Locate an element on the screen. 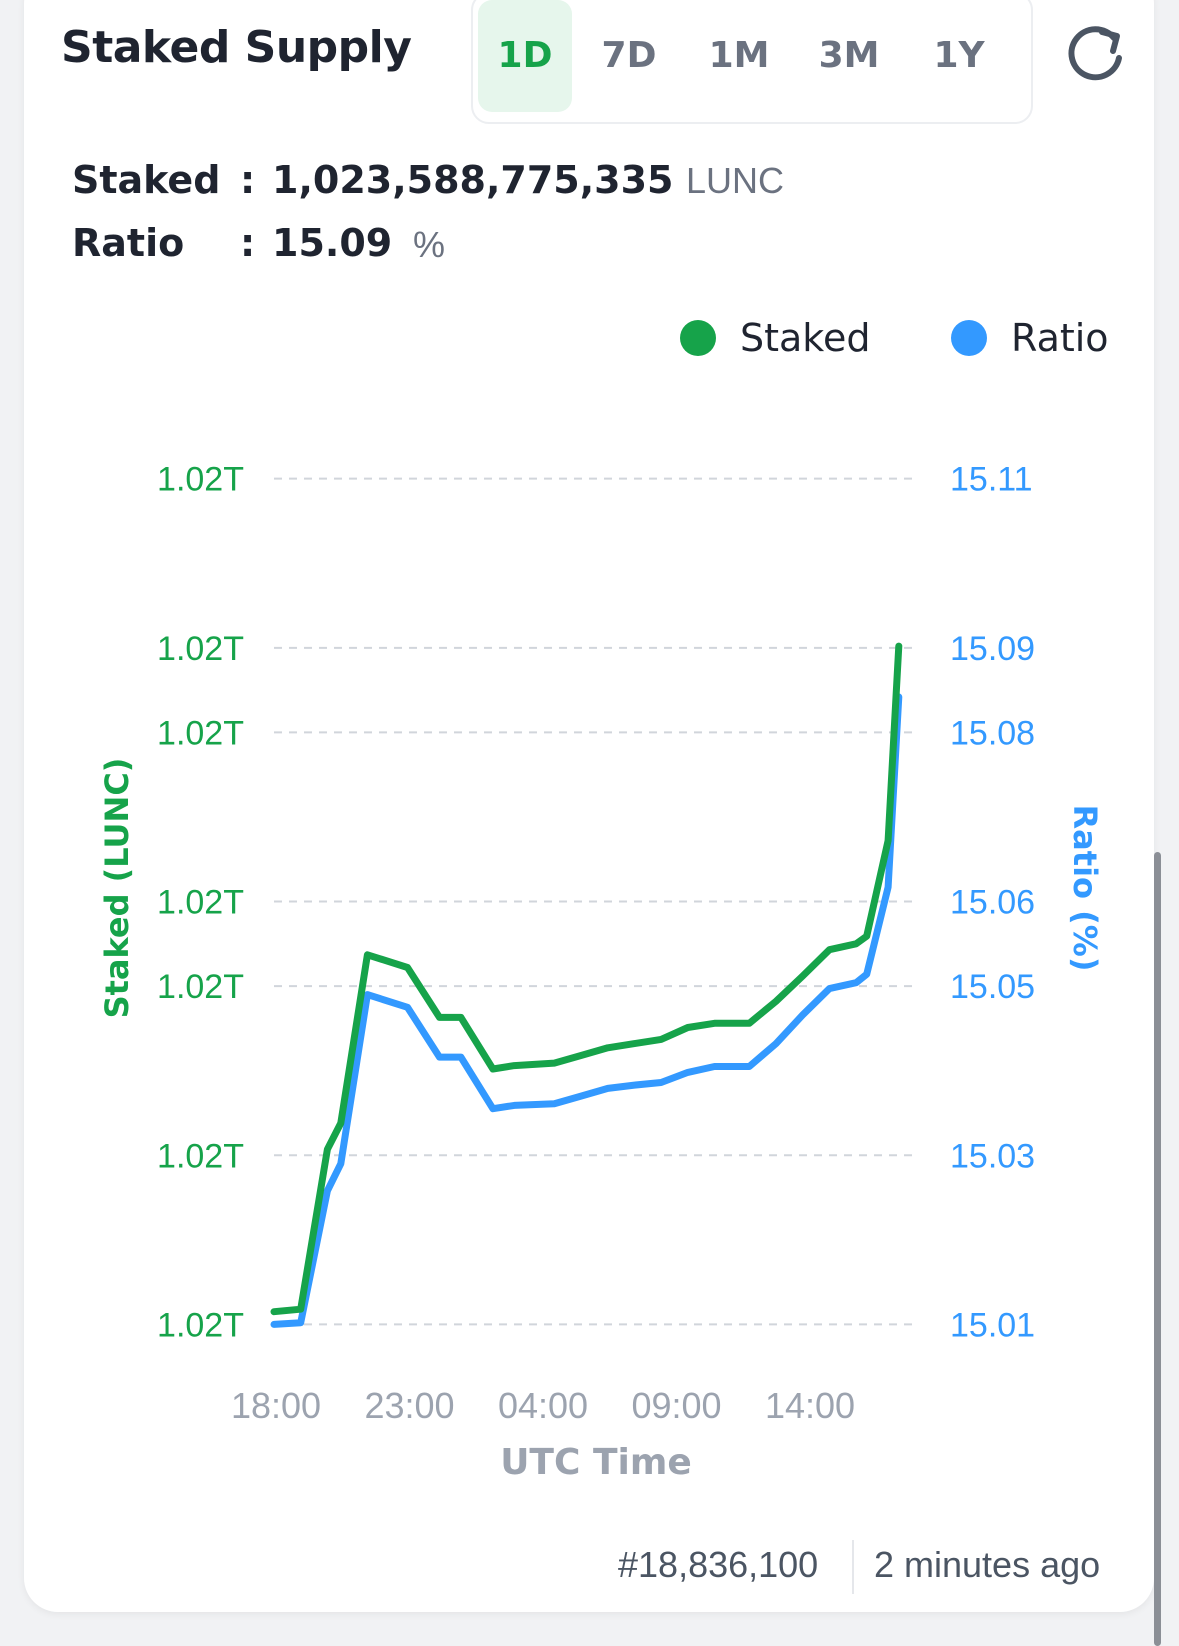 Image resolution: width=1179 pixels, height=1646 pixels. legend-staked: Staked is located at coordinates (775, 338).